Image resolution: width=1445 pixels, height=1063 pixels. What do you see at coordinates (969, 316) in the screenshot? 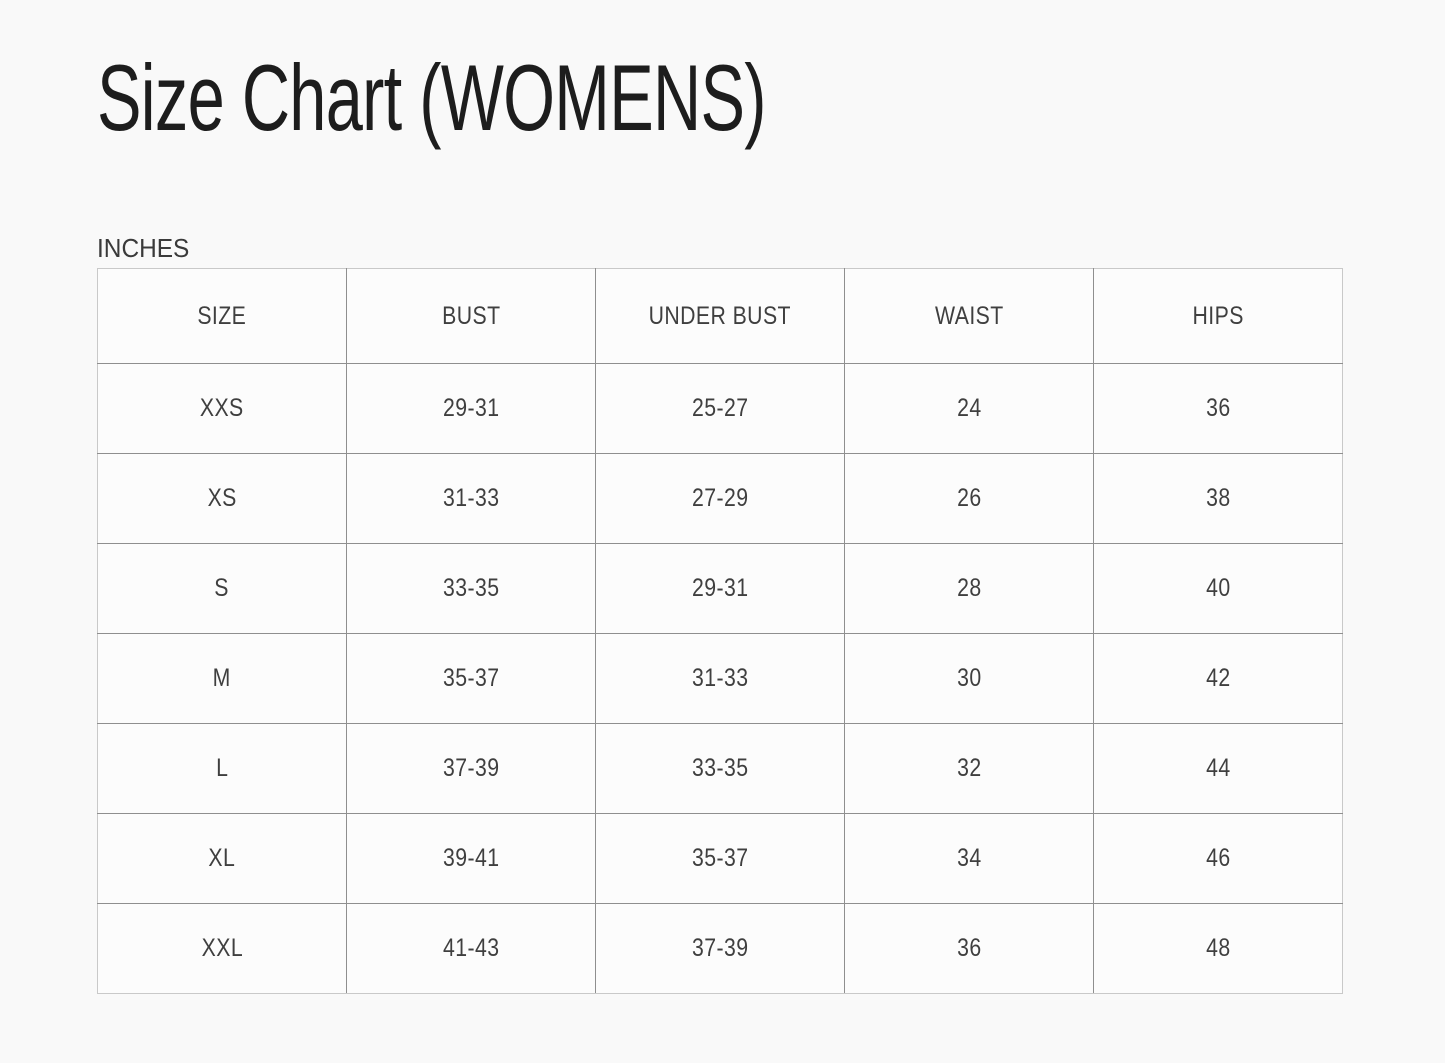
I see `column-header-waist: WAIST` at bounding box center [969, 316].